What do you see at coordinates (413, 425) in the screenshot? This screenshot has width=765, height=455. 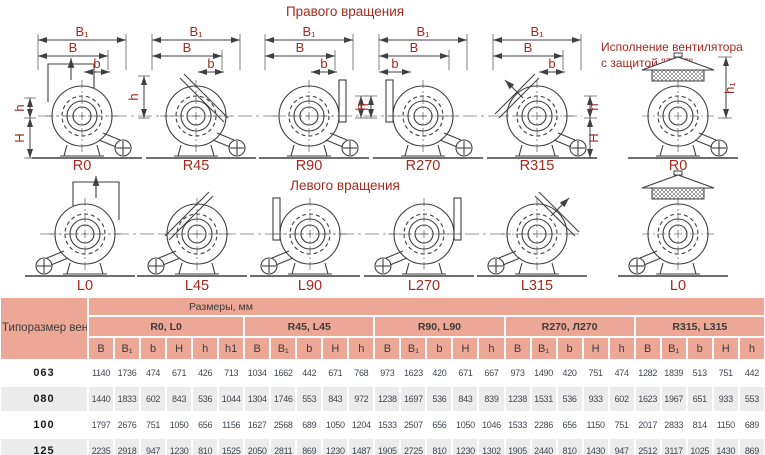 I see `table-cell: 2507` at bounding box center [413, 425].